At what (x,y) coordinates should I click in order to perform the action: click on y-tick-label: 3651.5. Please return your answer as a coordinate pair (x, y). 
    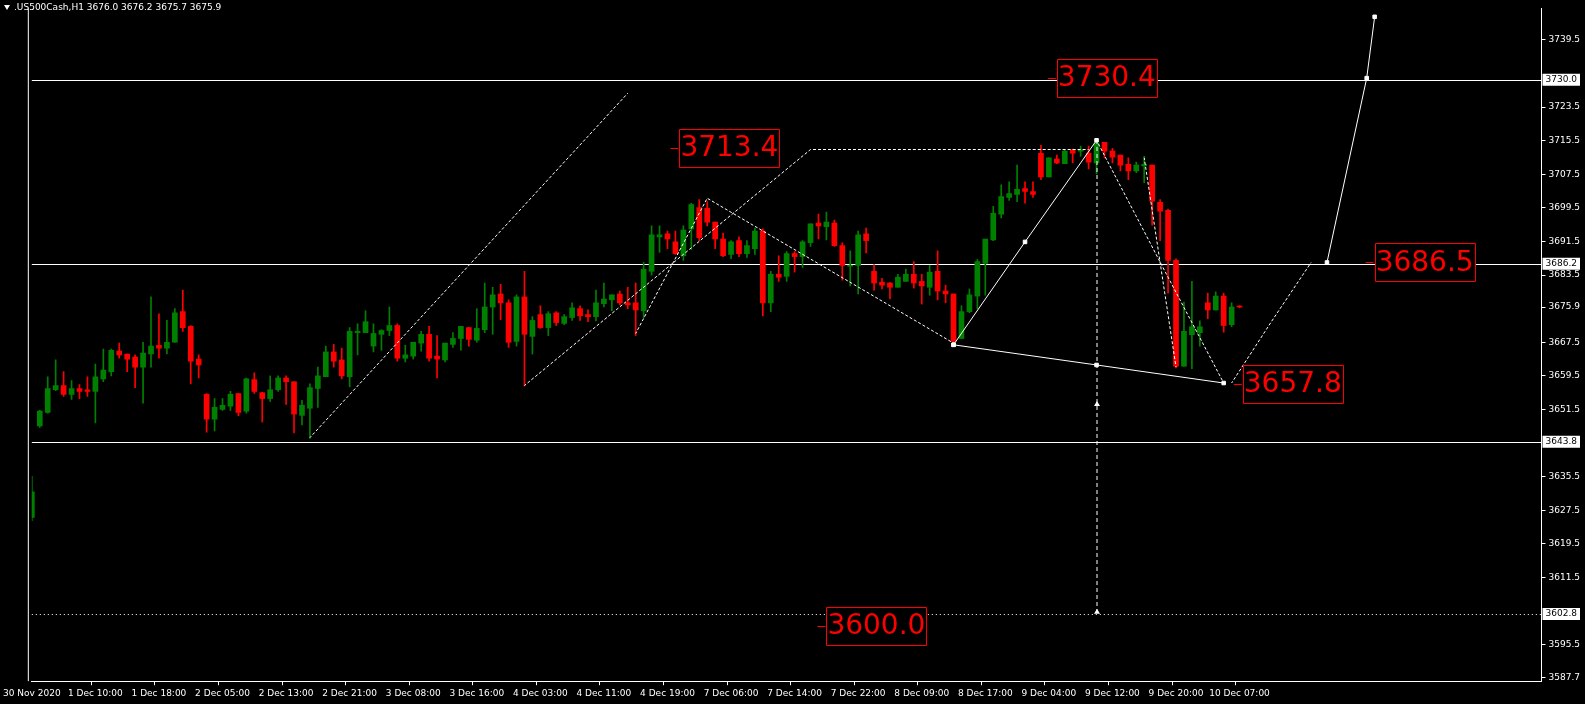
    Looking at the image, I should click on (1564, 408).